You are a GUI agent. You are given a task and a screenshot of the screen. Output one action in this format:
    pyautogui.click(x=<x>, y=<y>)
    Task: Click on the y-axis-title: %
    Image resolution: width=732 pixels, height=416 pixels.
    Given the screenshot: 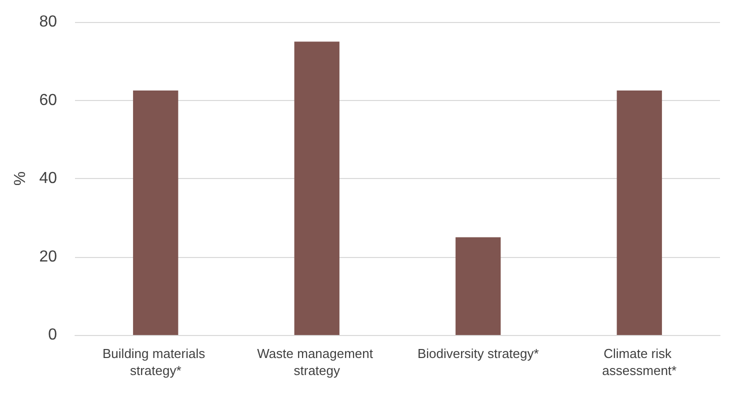 What is the action you would take?
    pyautogui.click(x=20, y=178)
    